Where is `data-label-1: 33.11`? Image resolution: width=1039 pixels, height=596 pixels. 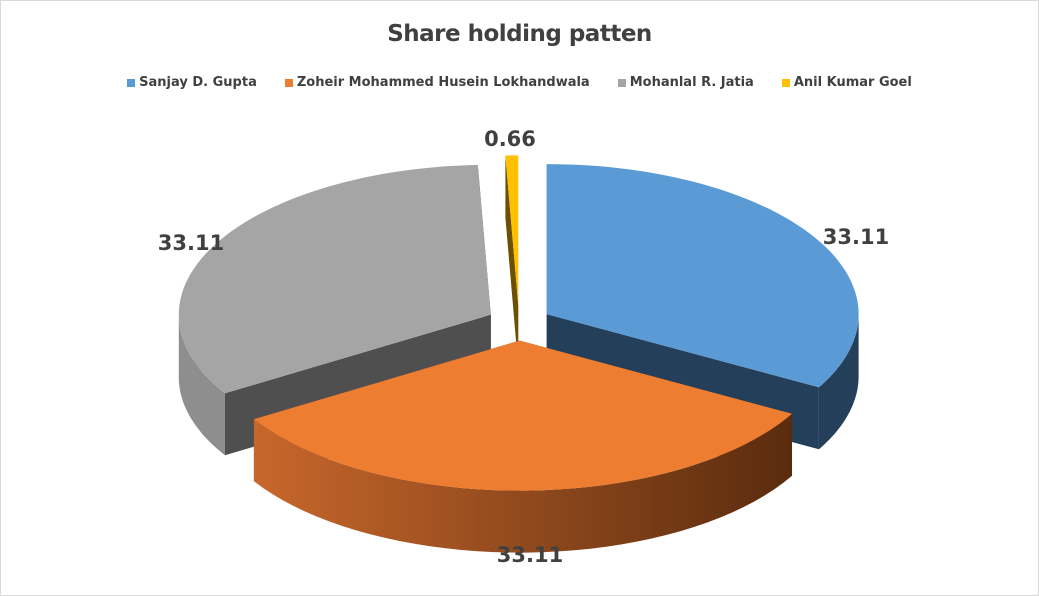 data-label-1: 33.11 is located at coordinates (530, 555).